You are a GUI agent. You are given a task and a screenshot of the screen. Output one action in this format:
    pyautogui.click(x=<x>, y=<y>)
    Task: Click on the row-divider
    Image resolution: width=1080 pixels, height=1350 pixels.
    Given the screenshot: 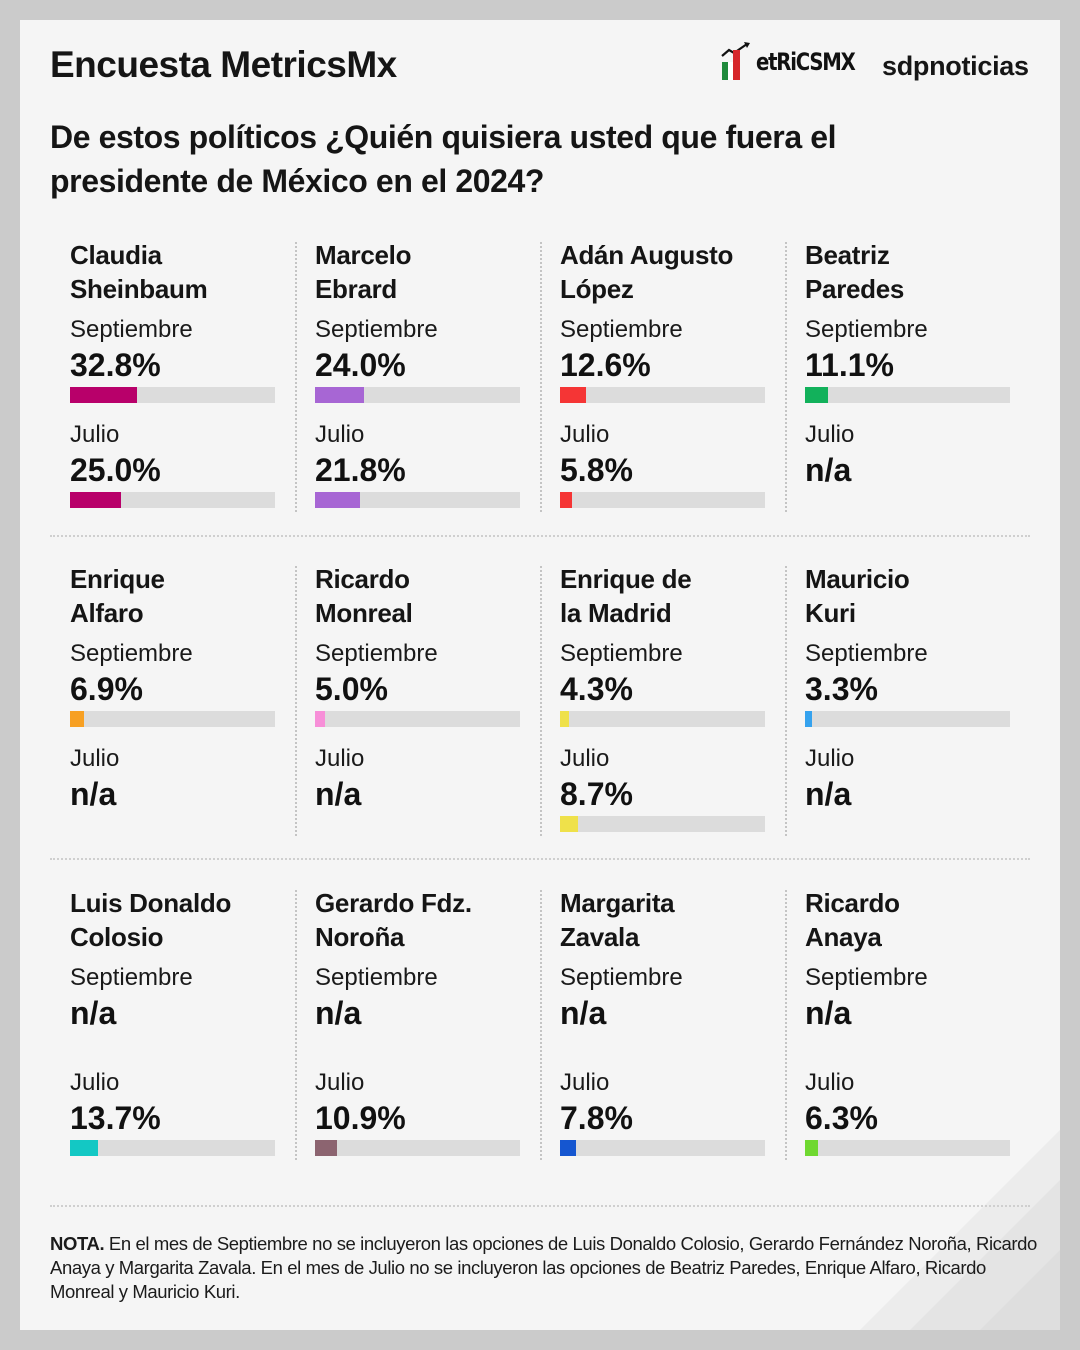 What is the action you would take?
    pyautogui.click(x=540, y=536)
    